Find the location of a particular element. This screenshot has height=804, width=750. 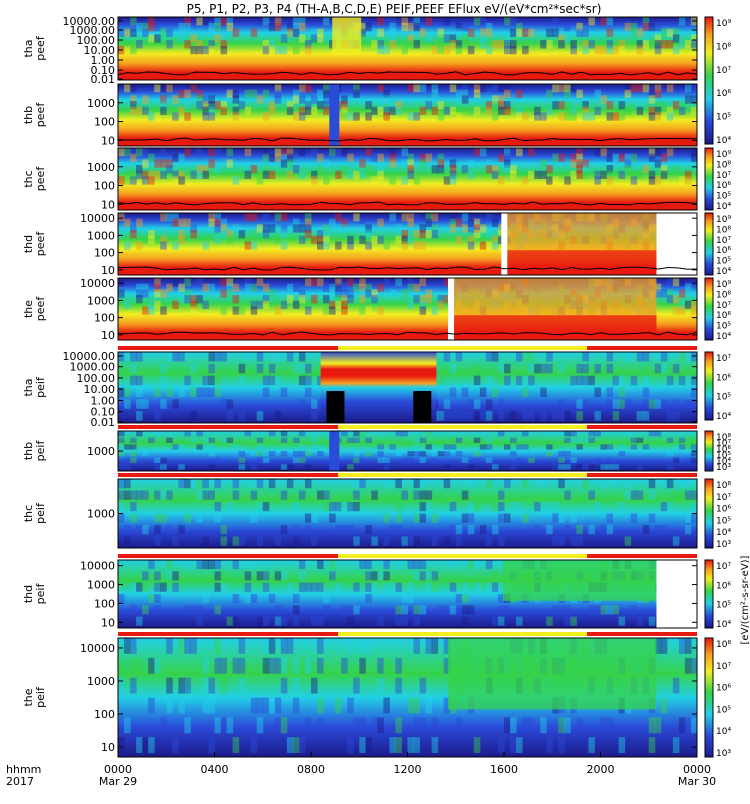

colorbar-tick-label: 10⁵ is located at coordinates (723, 456).